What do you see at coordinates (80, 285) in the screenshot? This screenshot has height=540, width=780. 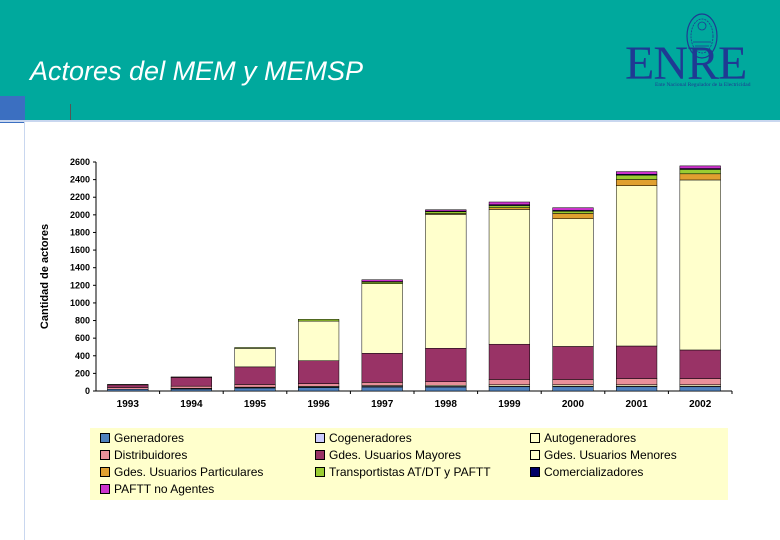 I see `y-tick-label: 1200` at bounding box center [80, 285].